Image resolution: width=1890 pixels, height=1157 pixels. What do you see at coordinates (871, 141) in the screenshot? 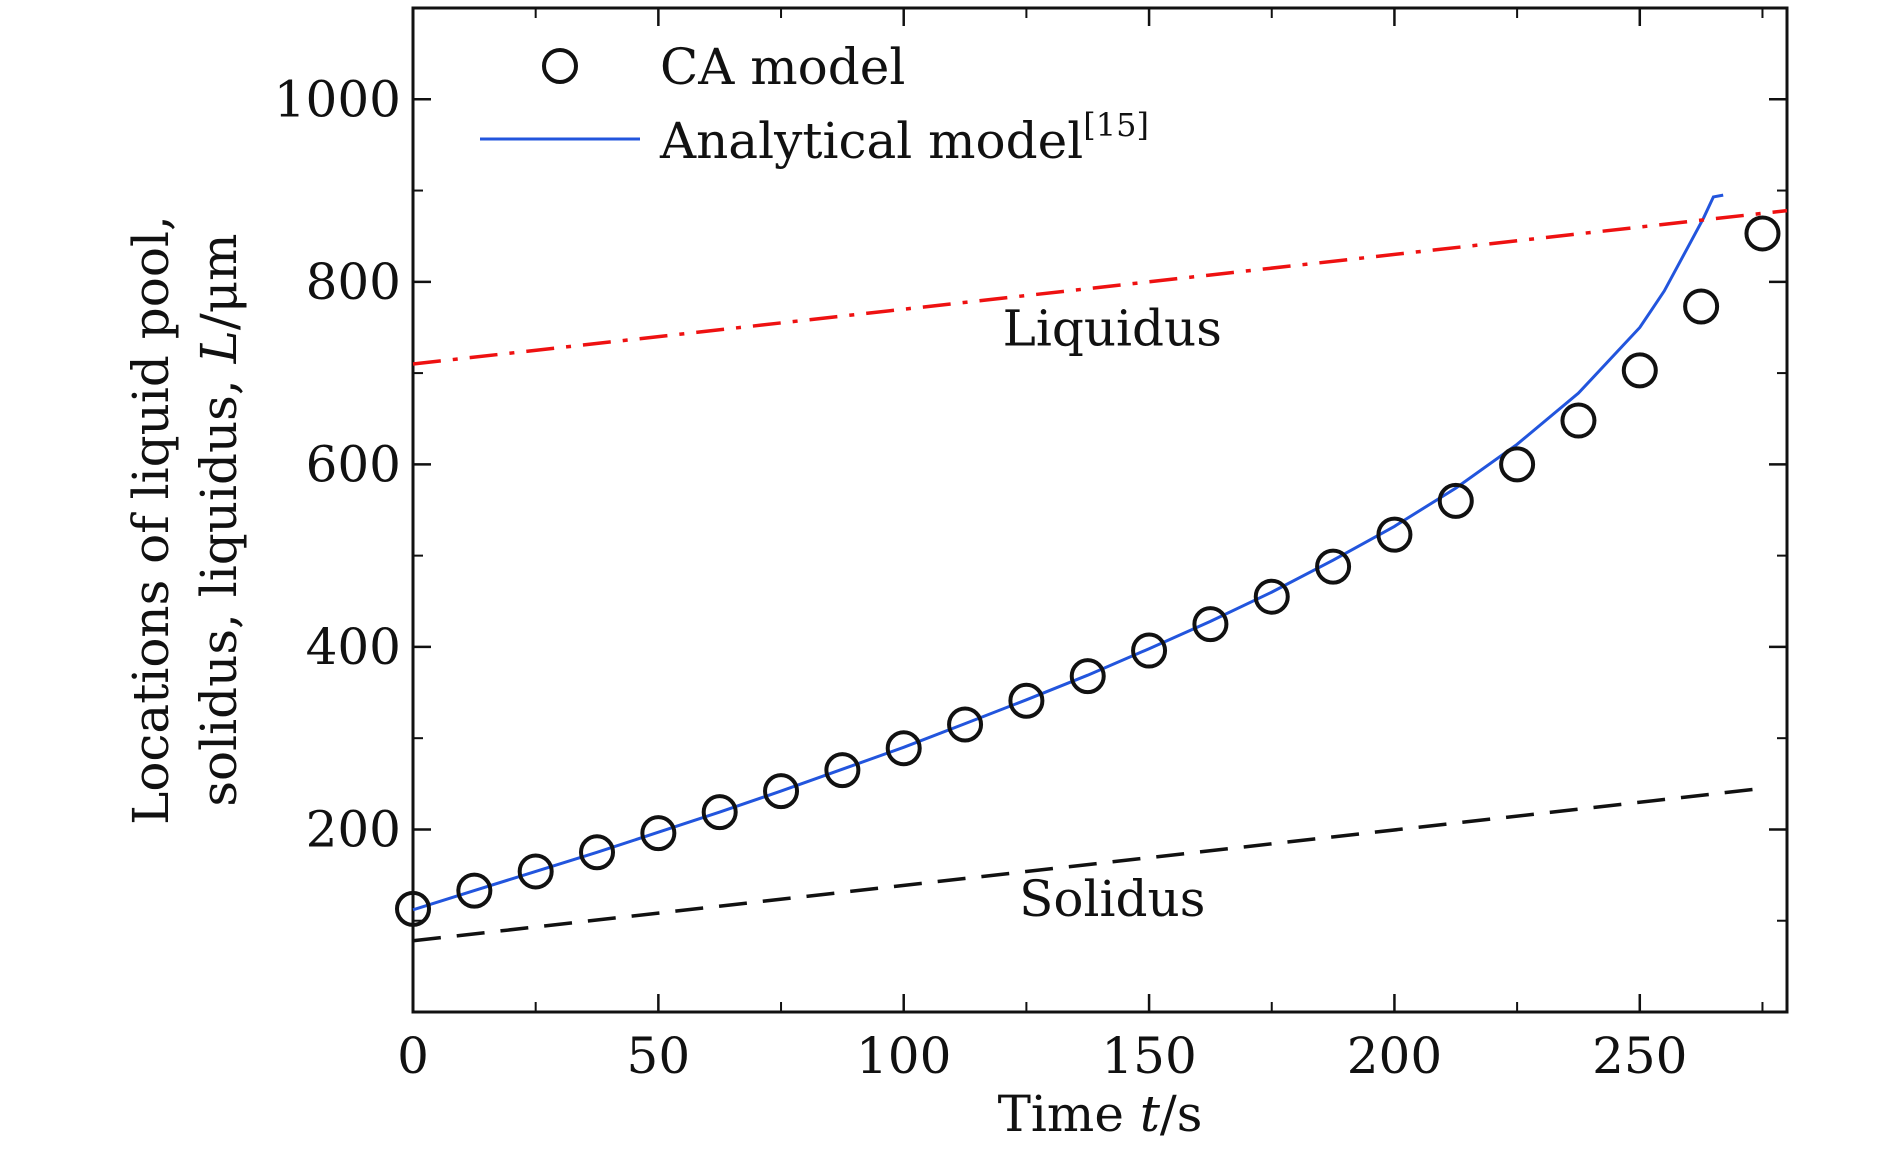
I see `legend-analytical-model-name: Analytical model` at bounding box center [871, 141].